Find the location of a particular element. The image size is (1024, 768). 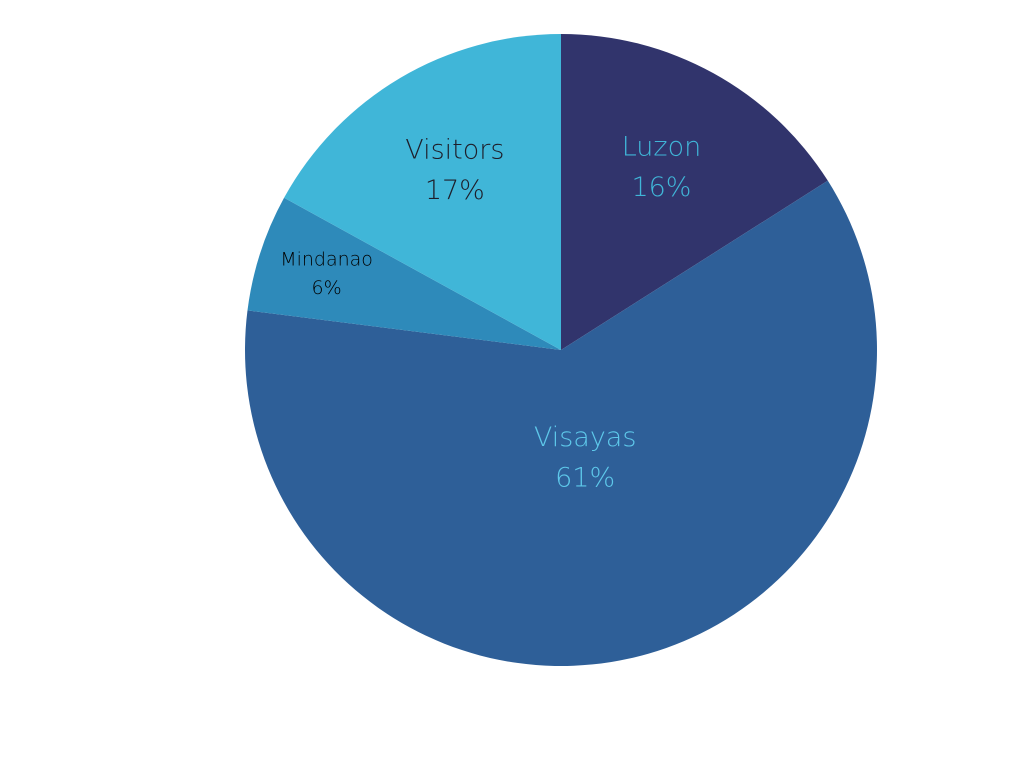

slice-label: Visayas is located at coordinates (585, 437).